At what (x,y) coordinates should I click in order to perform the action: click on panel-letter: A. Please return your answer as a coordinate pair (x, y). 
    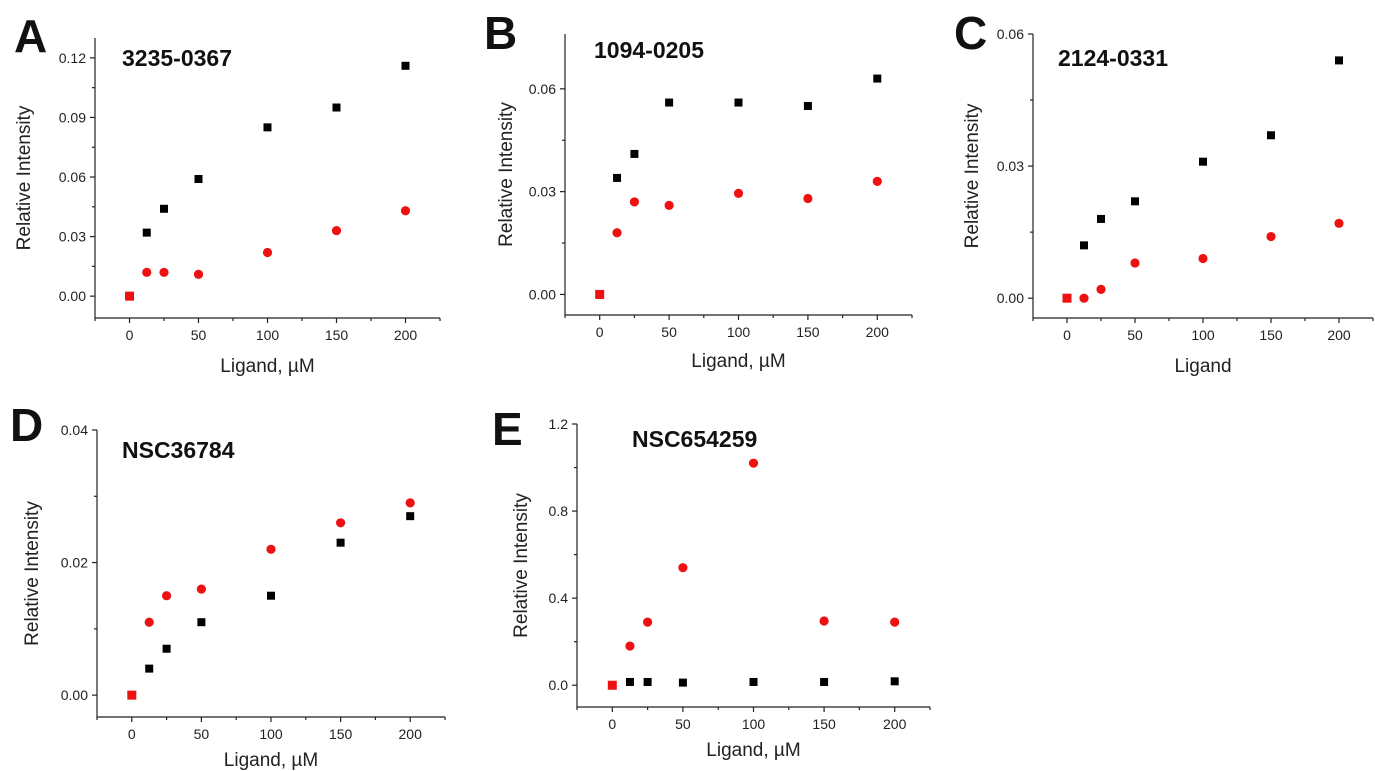
    Looking at the image, I should click on (30, 36).